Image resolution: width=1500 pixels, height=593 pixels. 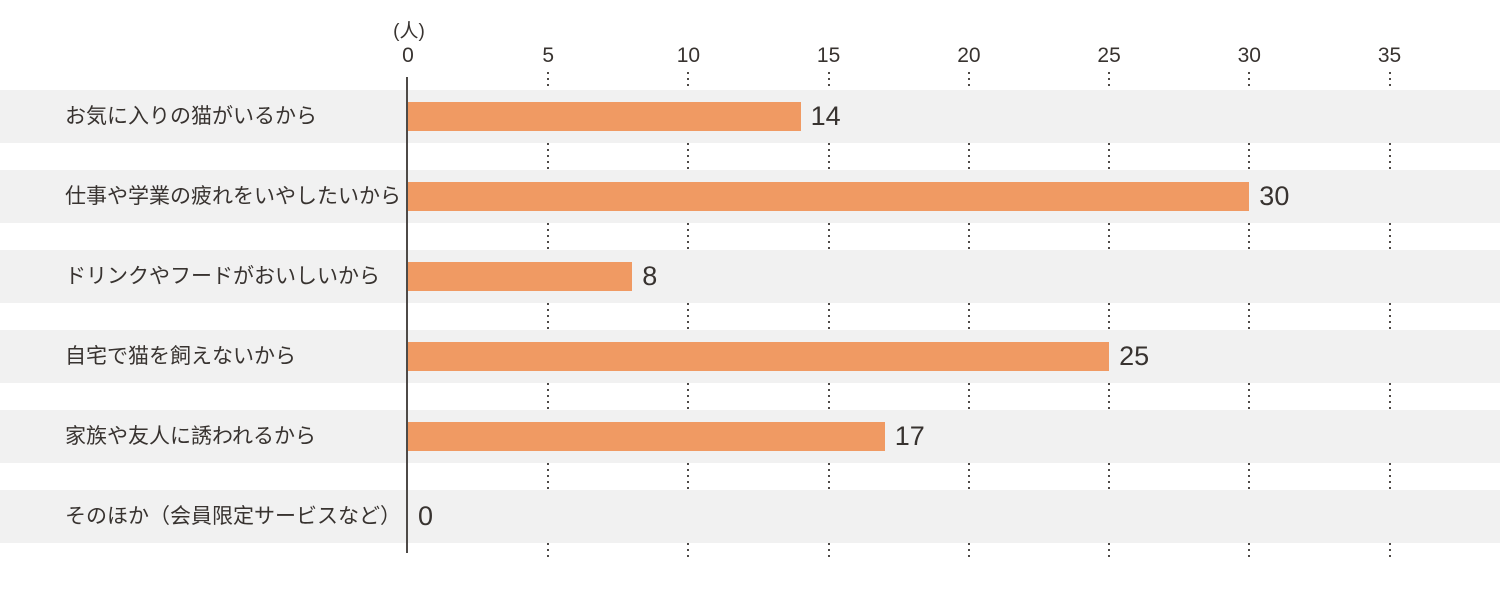 What do you see at coordinates (828, 55) in the screenshot?
I see `x-tick-label: 15` at bounding box center [828, 55].